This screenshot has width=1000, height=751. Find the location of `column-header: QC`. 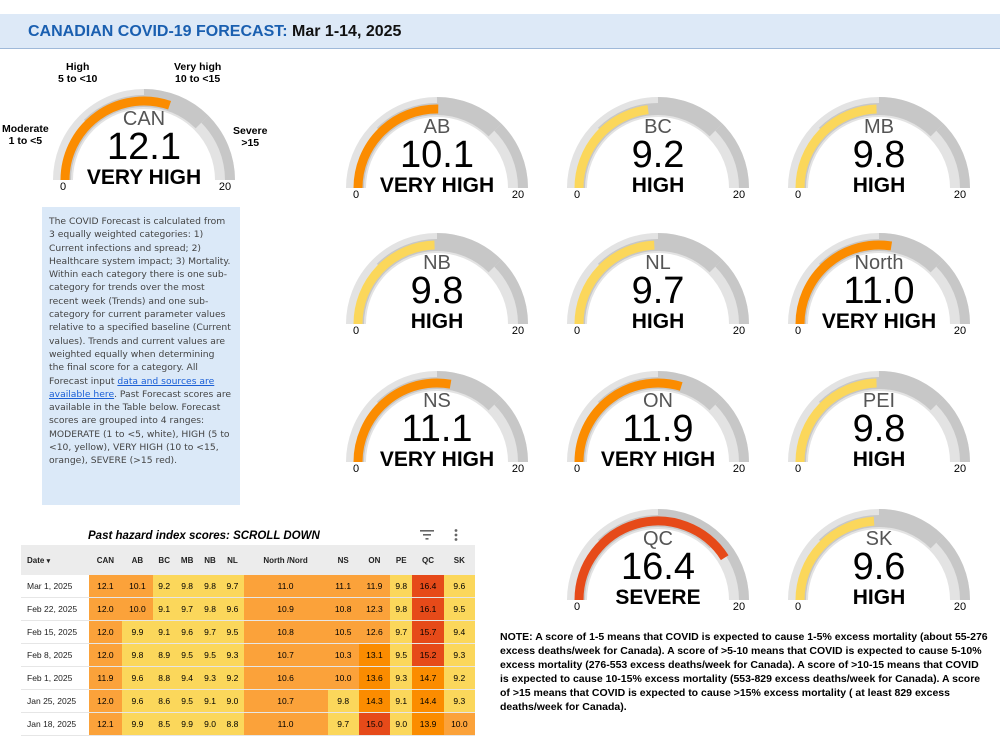

column-header: QC is located at coordinates (428, 560).